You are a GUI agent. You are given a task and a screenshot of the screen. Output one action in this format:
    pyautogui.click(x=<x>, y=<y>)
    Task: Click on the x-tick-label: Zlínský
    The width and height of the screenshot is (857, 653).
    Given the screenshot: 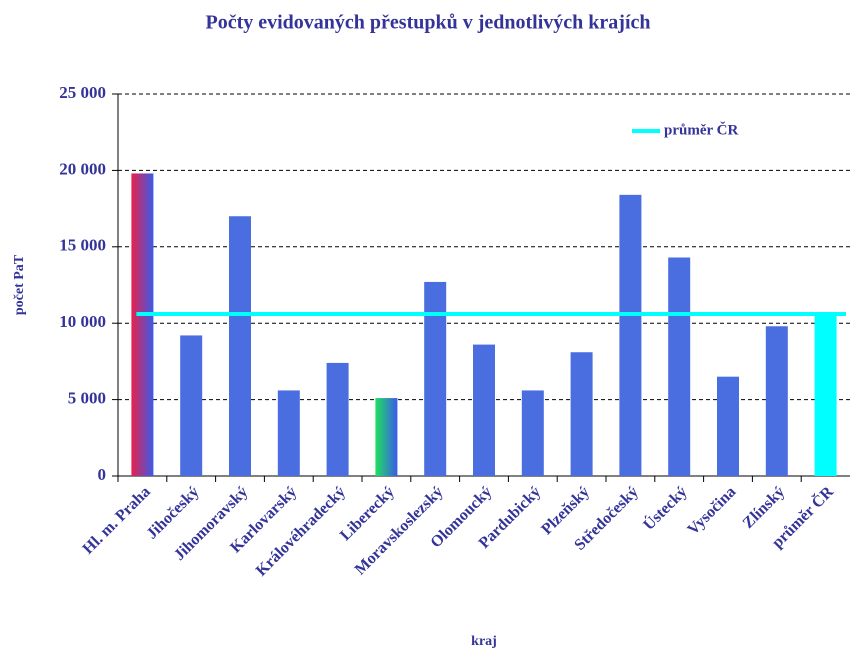 What is the action you would take?
    pyautogui.click(x=764, y=507)
    